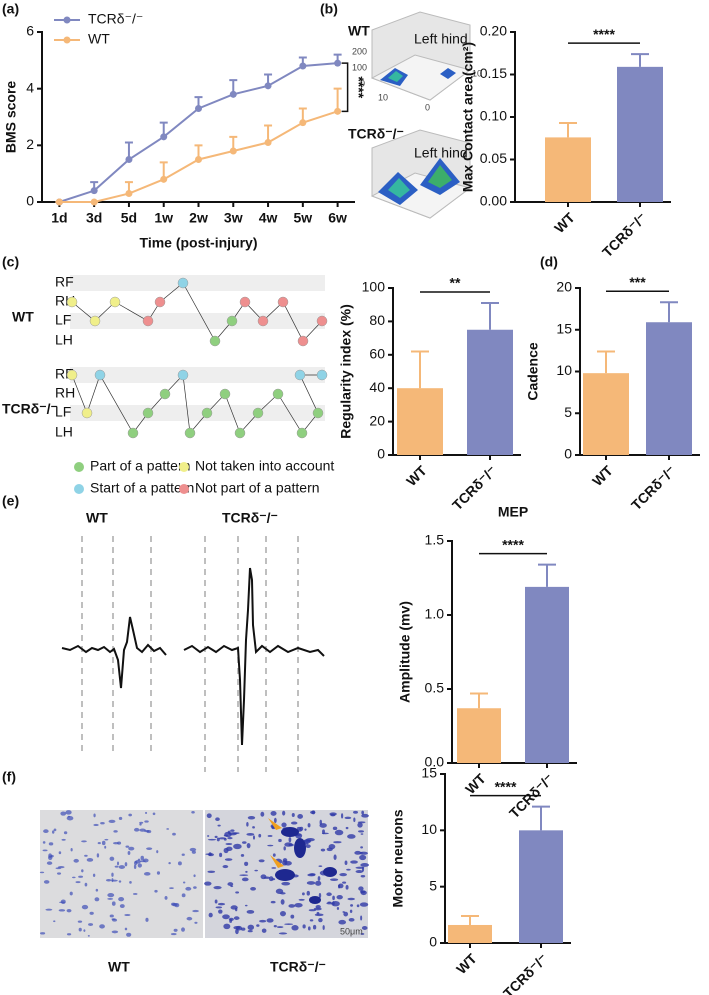  What do you see at coordinates (204, 873) in the screenshot?
I see `cells` at bounding box center [204, 873].